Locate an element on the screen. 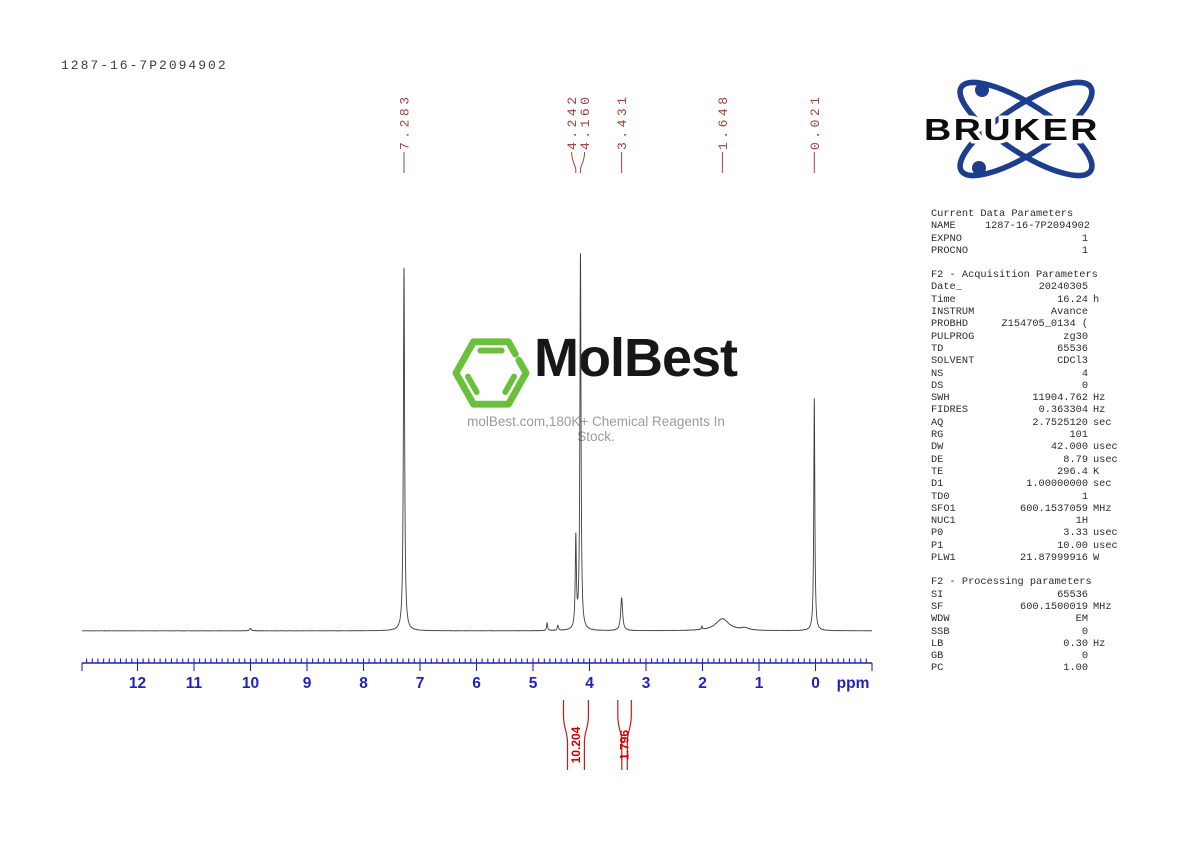 This screenshot has height=842, width=1190. axis-tick-label: 4 is located at coordinates (589, 683).